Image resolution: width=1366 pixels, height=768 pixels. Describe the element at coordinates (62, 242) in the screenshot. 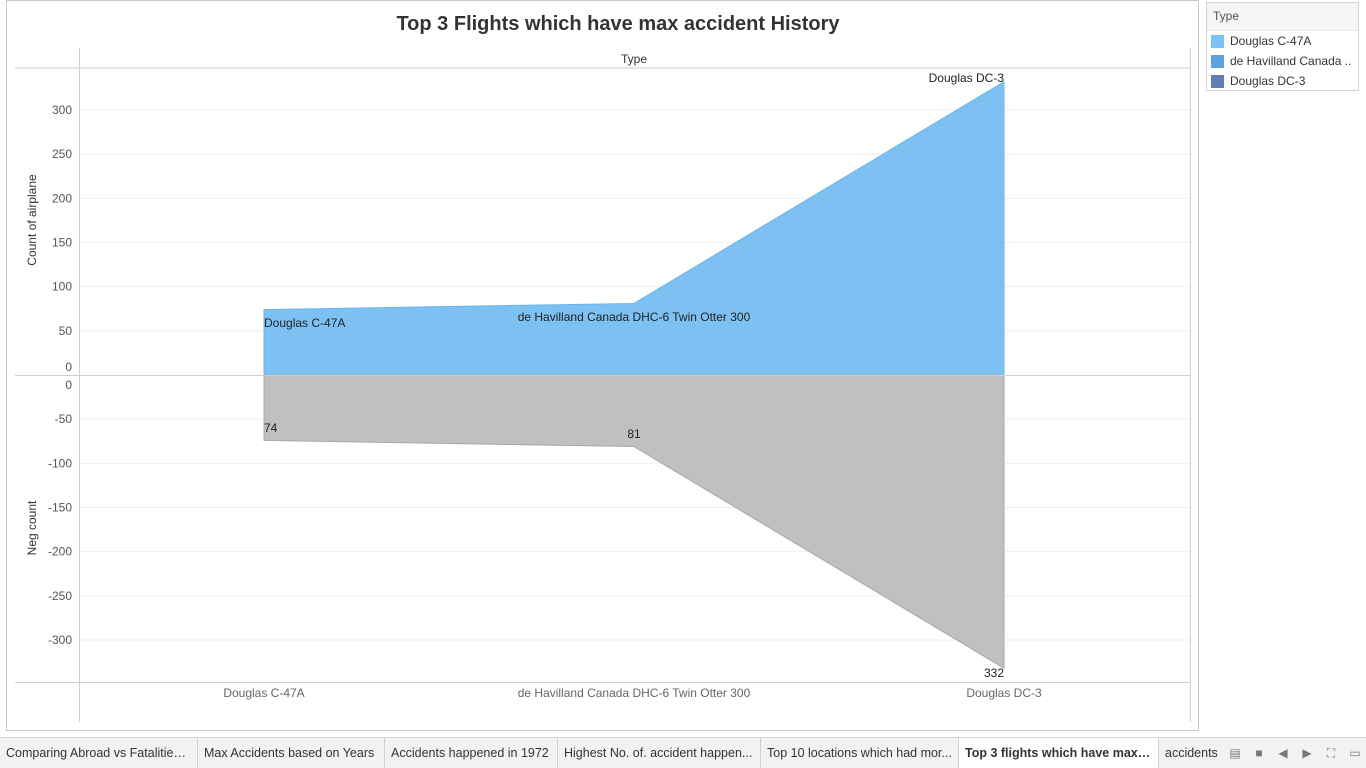

I see `y-tick-top: 150` at that location.